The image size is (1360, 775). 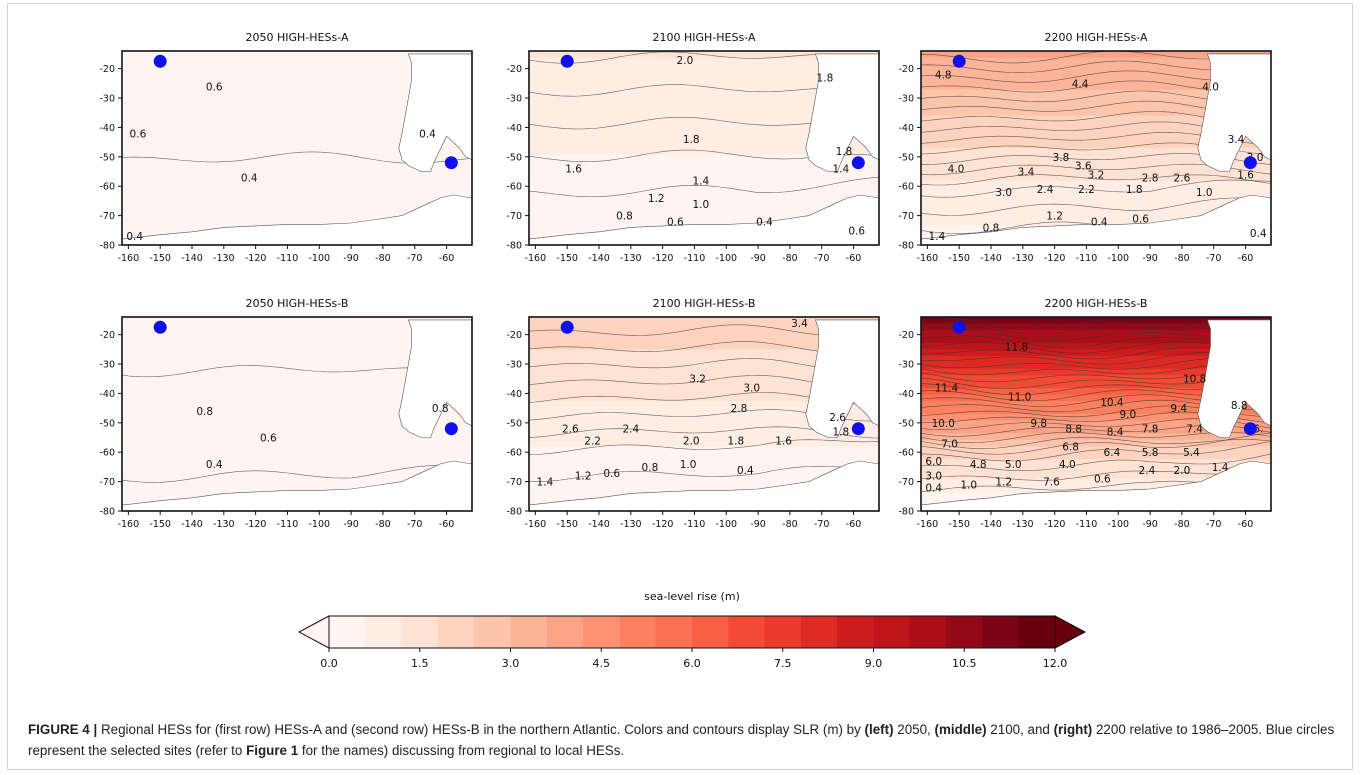 What do you see at coordinates (415, 524) in the screenshot?
I see `x-tick-label: -70` at bounding box center [415, 524].